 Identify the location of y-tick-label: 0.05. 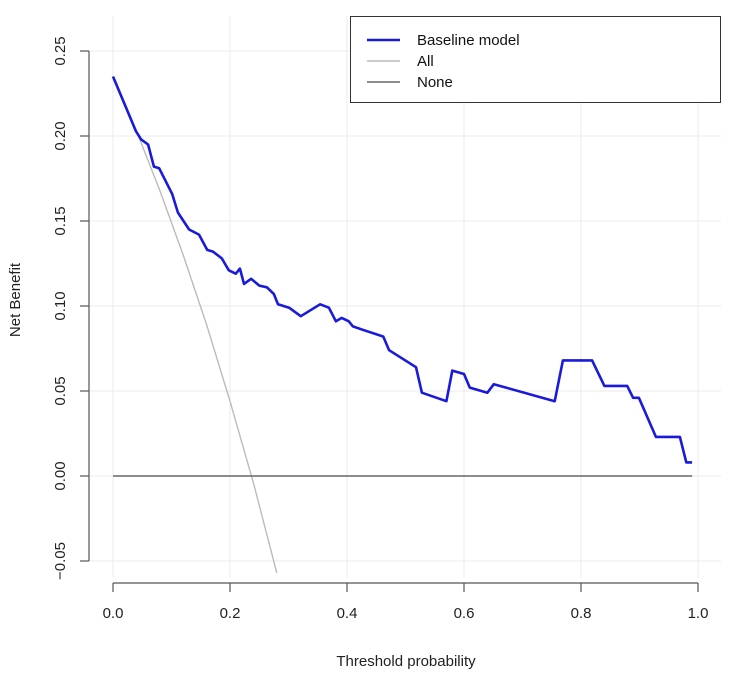
(60, 390).